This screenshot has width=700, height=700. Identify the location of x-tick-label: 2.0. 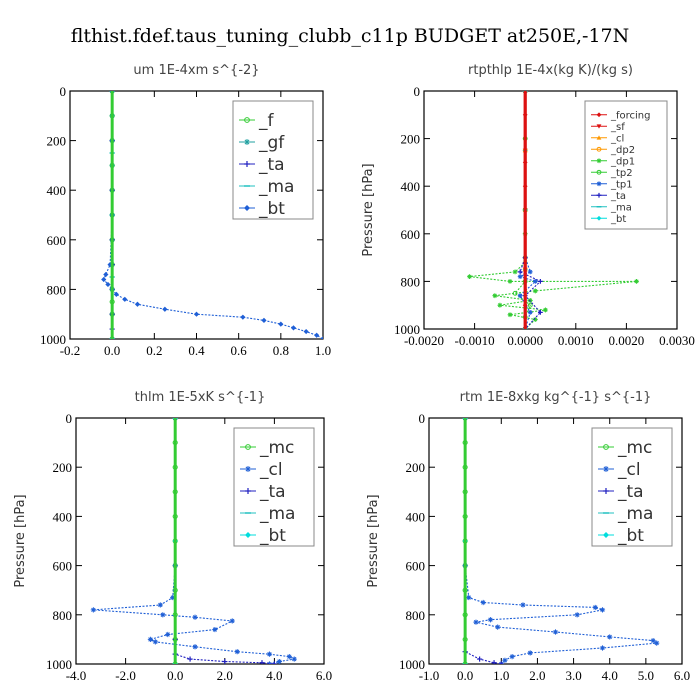
(225, 675).